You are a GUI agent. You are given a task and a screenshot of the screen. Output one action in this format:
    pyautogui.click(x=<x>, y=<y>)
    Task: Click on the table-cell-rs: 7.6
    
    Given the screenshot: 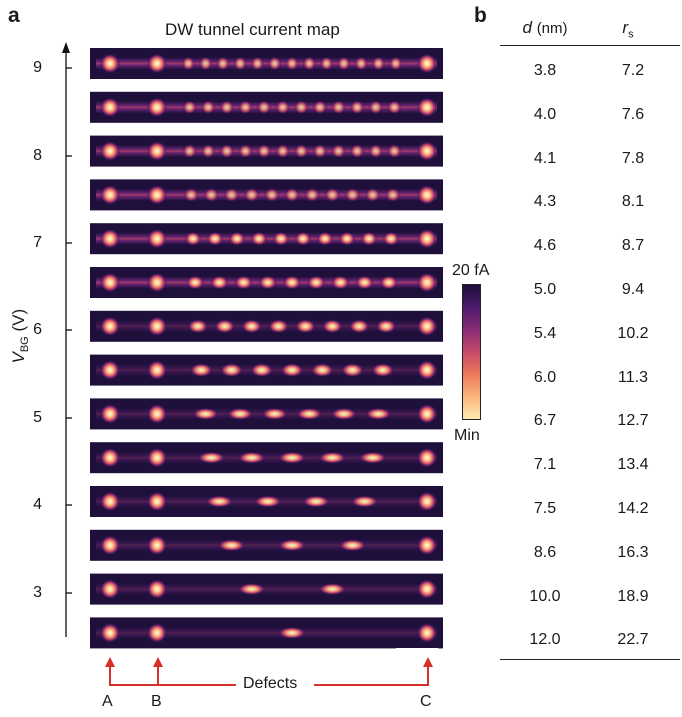 What is the action you would take?
    pyautogui.click(x=633, y=114)
    